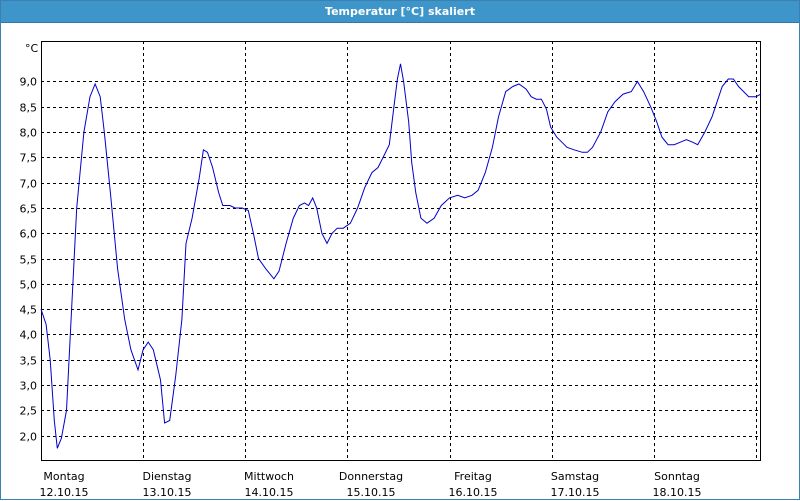 Image resolution: width=800 pixels, height=501 pixels. Describe the element at coordinates (29, 184) in the screenshot. I see `y-tick-label: 7,0` at that location.